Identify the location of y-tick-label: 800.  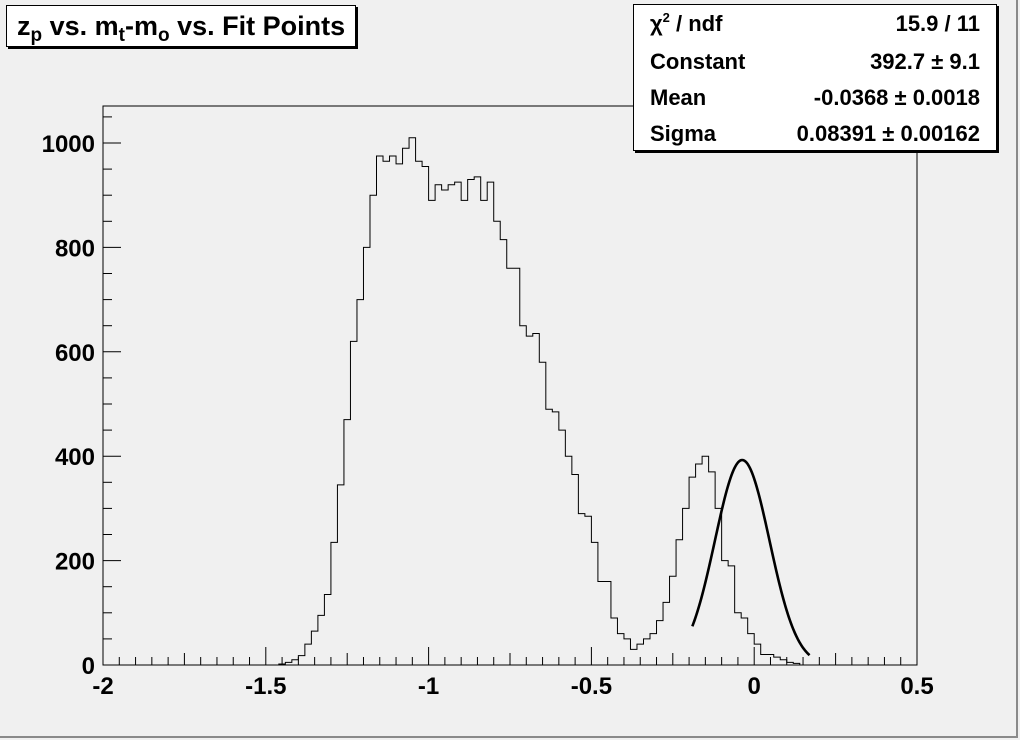
(75, 248).